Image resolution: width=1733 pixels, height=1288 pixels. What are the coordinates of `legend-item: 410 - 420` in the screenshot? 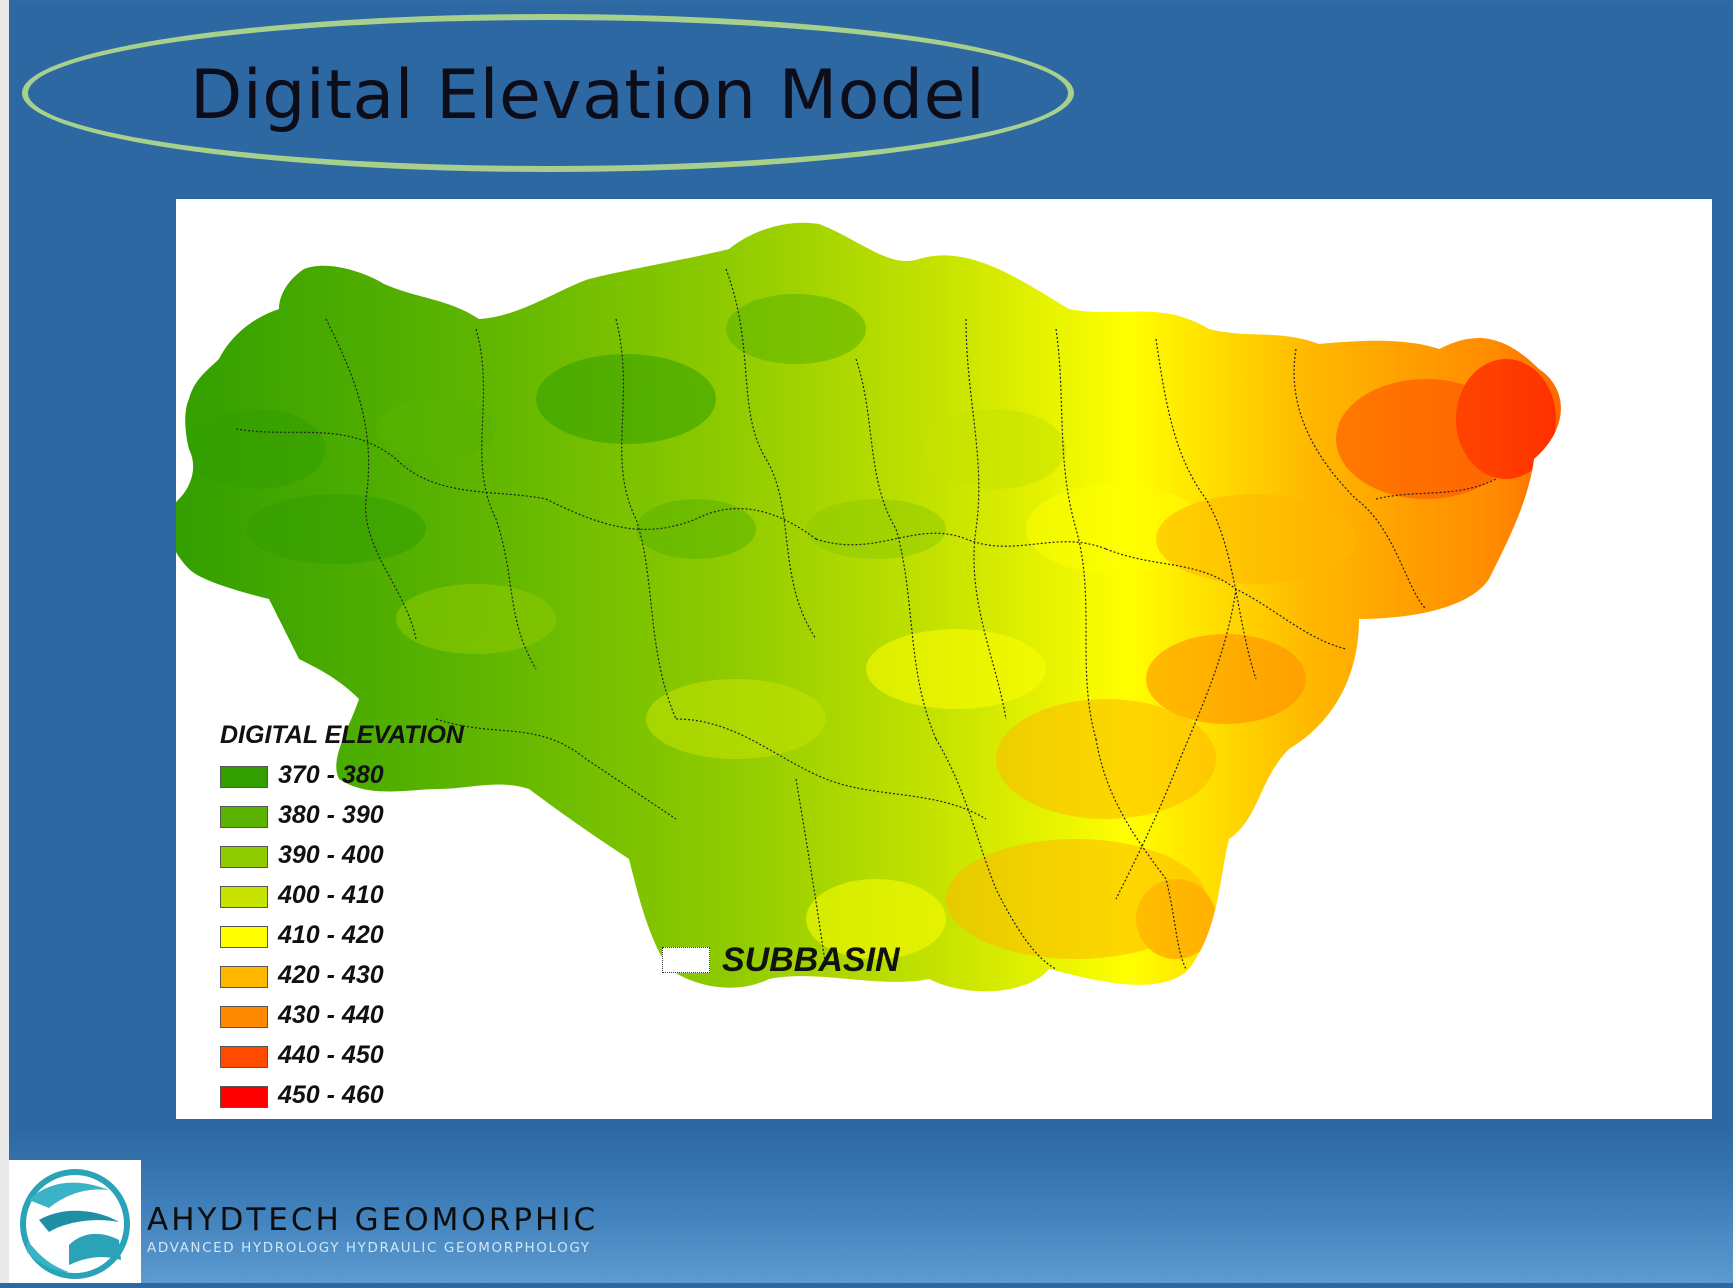 It's located at (342, 938).